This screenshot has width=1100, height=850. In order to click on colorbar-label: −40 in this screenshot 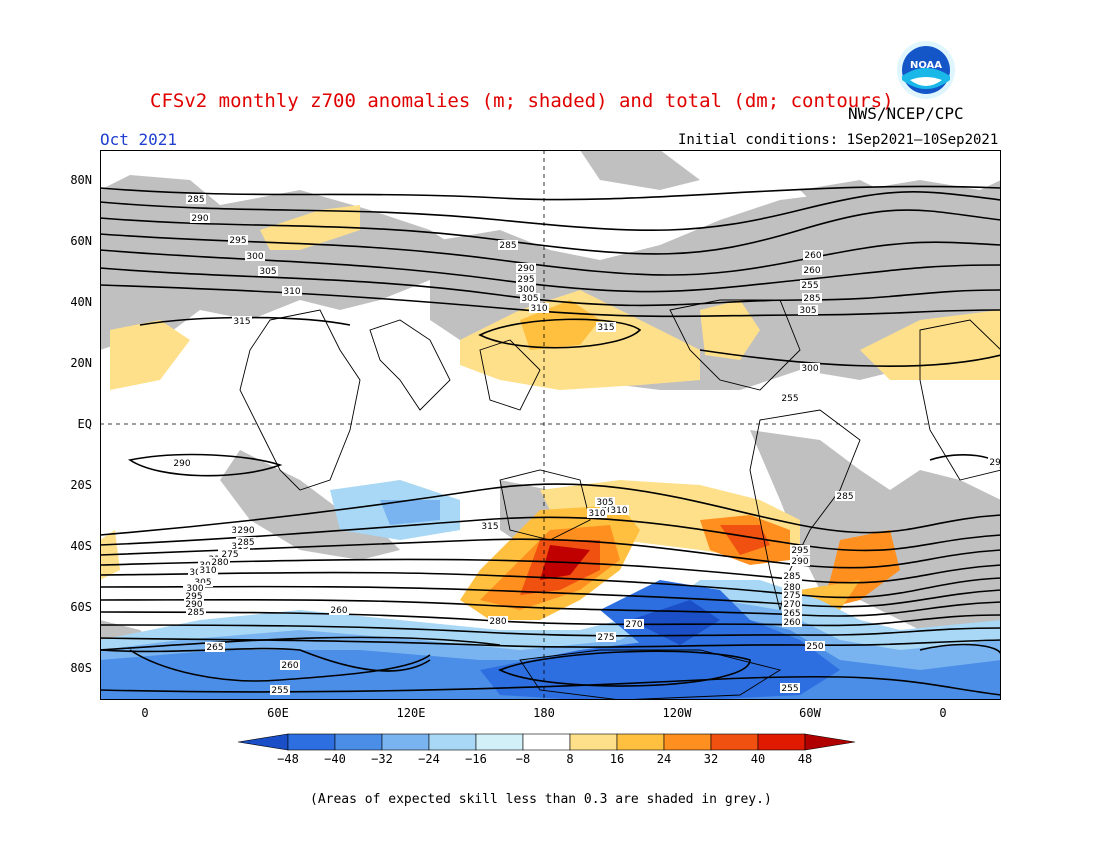, I will do `click(335, 759)`.